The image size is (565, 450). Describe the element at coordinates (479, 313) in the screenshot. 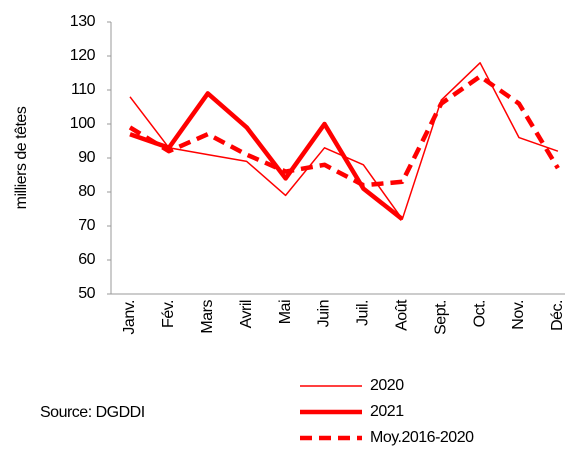

I see `x-tick-label: Oct.` at that location.